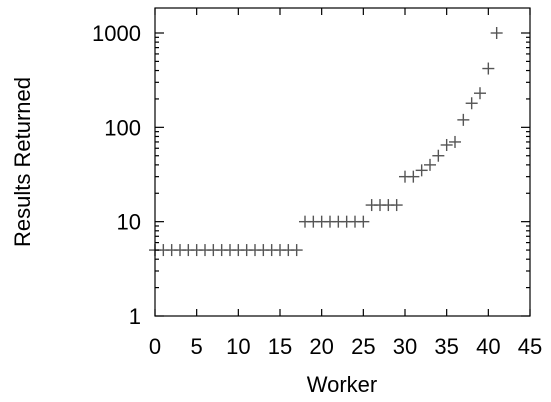  I want to click on y-tick-label: 1, so click(135, 316).